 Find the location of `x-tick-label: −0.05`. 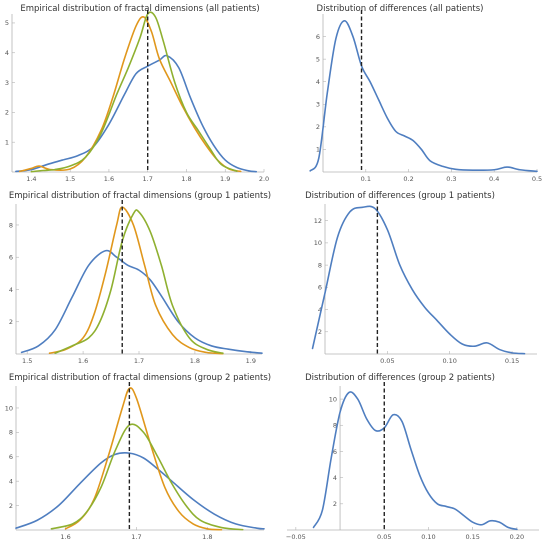

x-tick-label: −0.05 is located at coordinates (296, 537).